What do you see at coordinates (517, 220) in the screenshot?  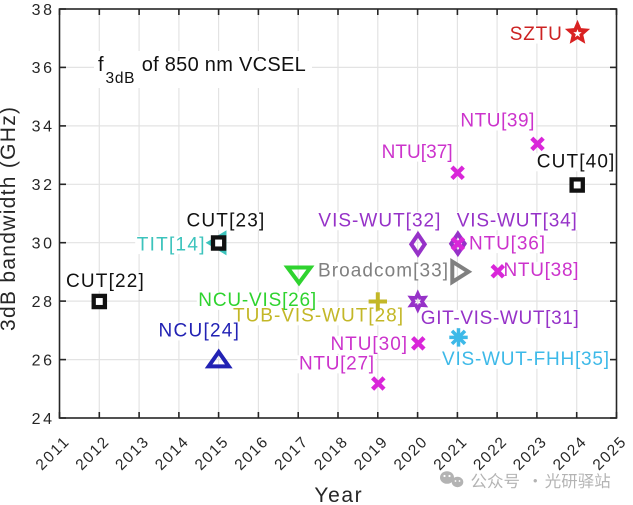 I see `svg-text: VIS-WUT[34]` at bounding box center [517, 220].